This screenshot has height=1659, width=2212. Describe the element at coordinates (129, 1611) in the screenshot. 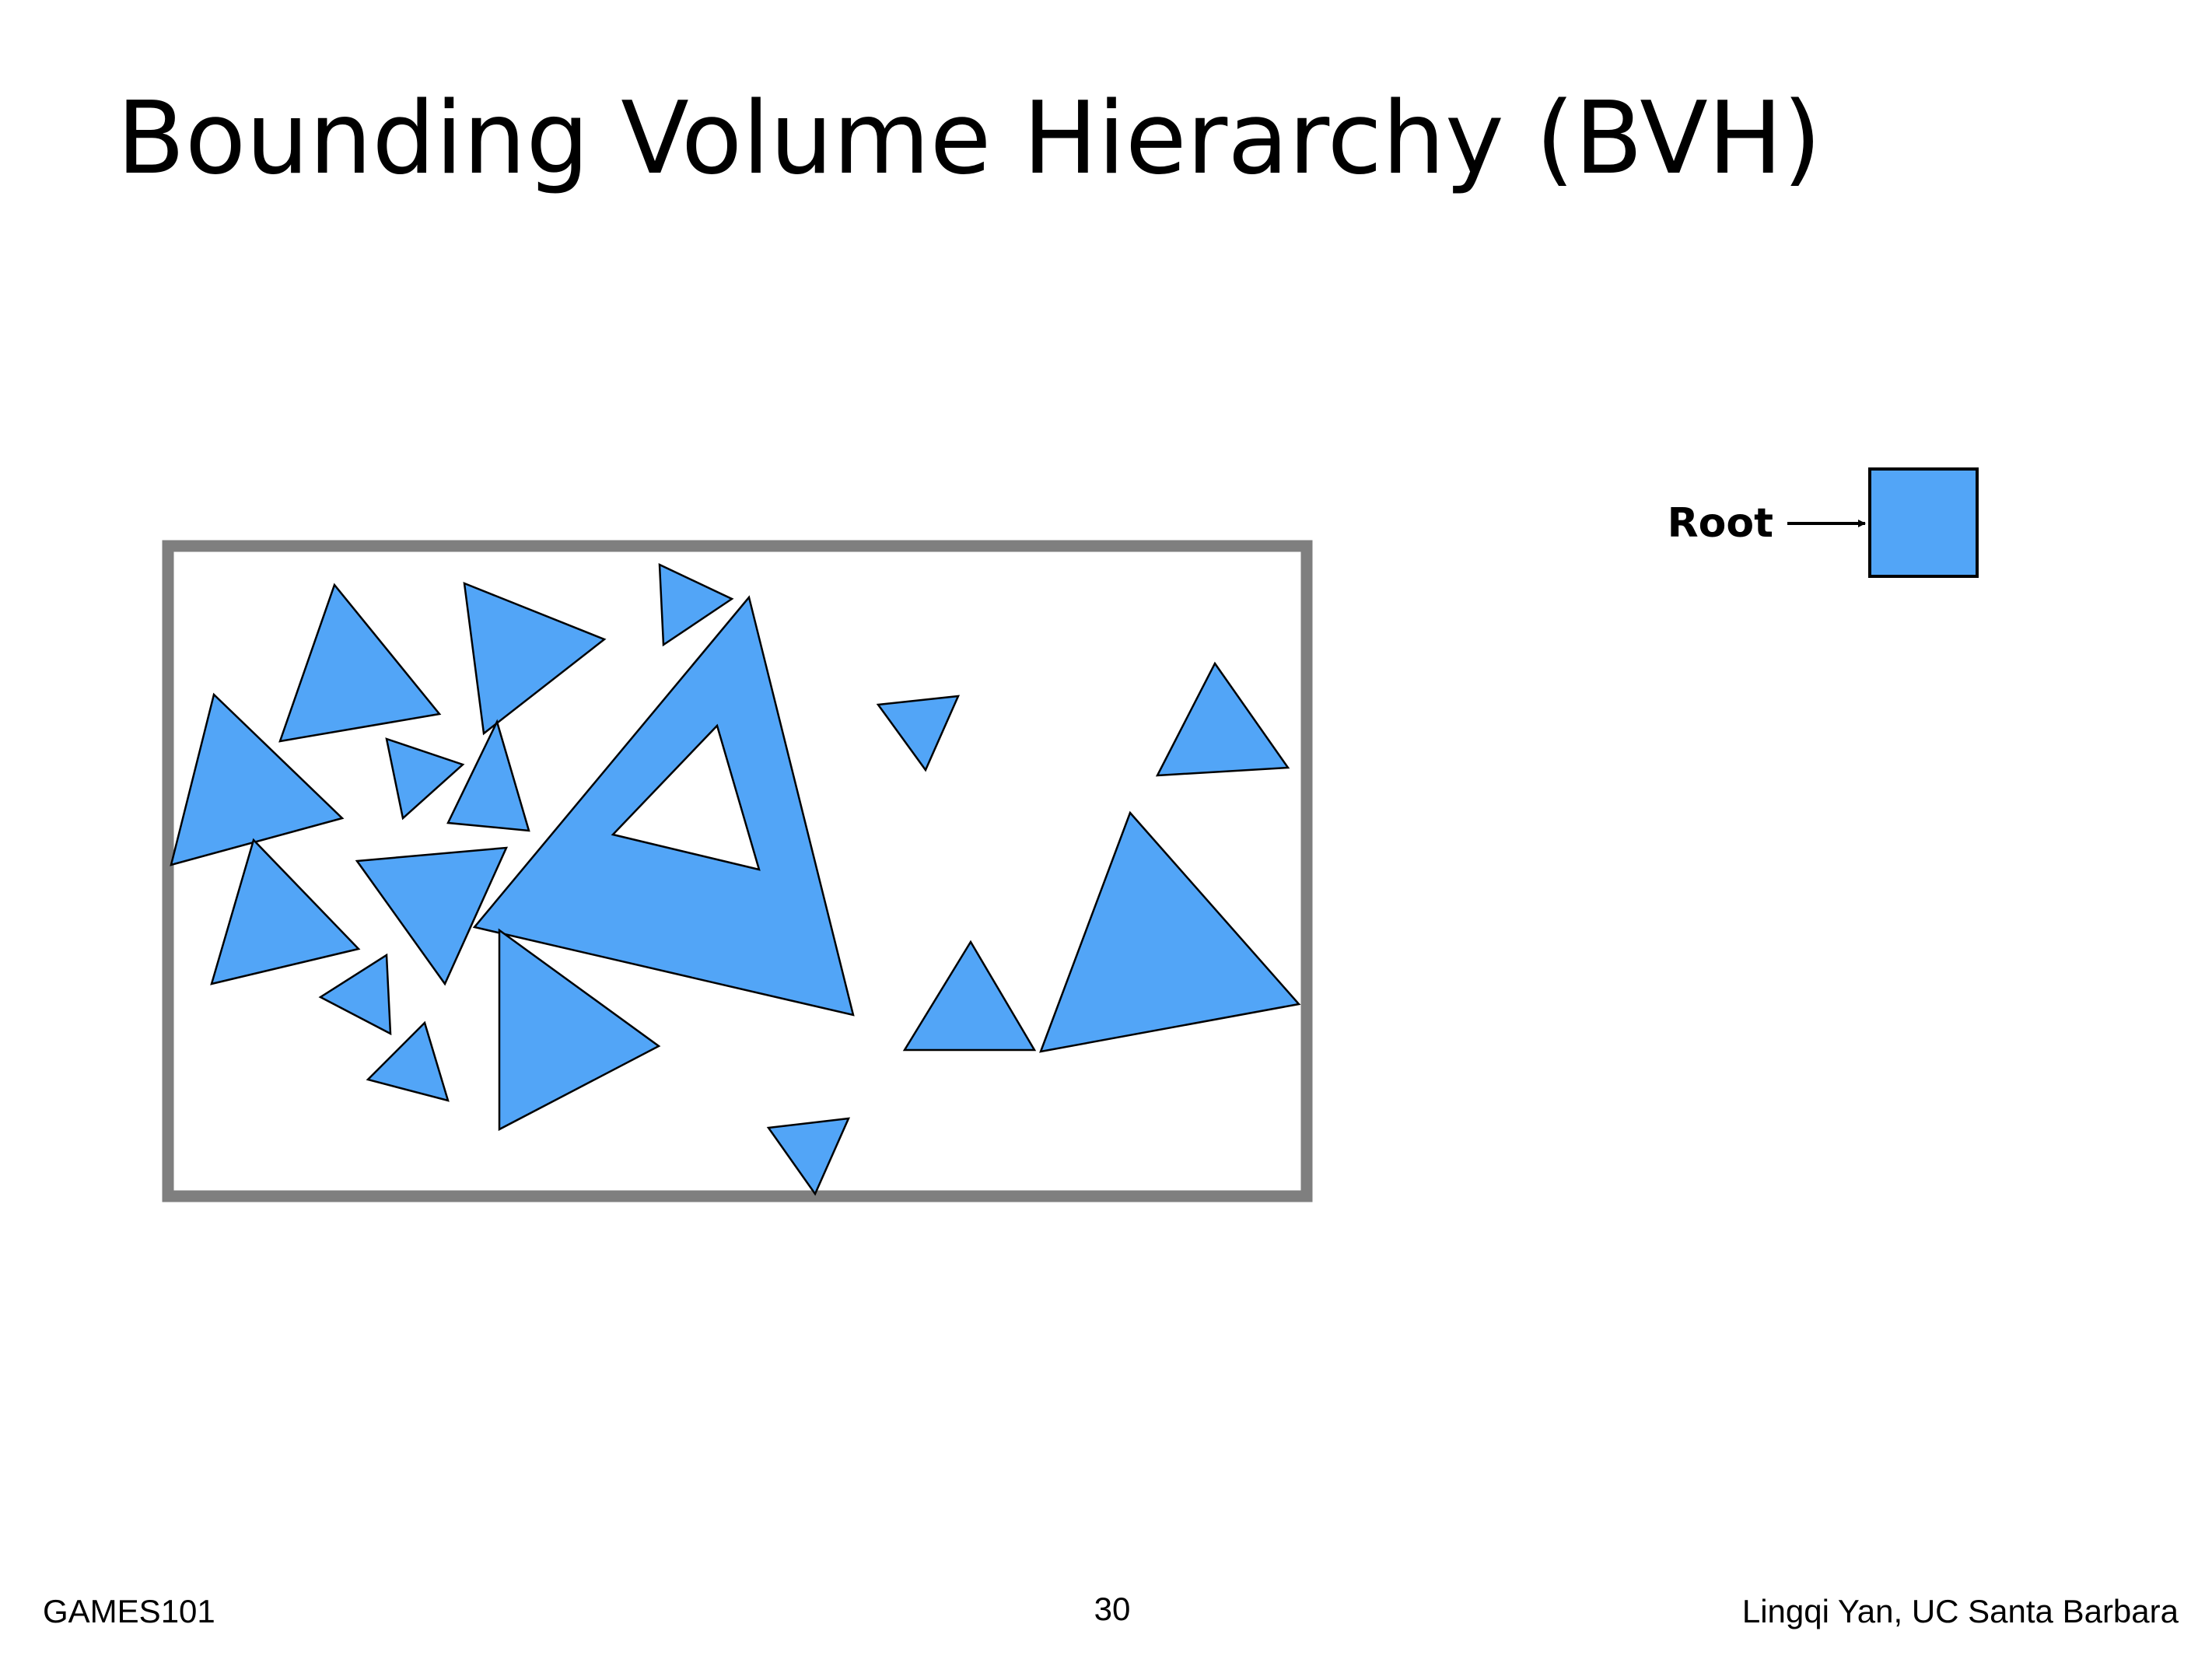

I see `footer-course: GAMES101` at that location.